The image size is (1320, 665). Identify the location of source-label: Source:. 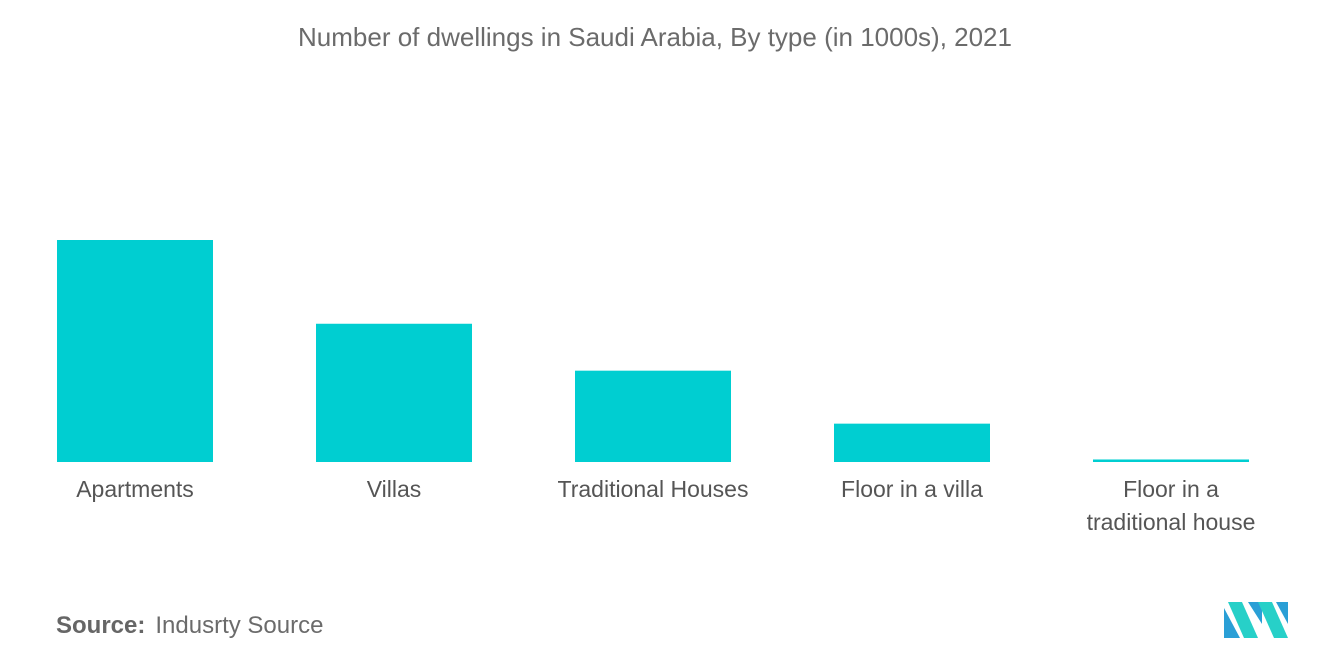
(101, 625).